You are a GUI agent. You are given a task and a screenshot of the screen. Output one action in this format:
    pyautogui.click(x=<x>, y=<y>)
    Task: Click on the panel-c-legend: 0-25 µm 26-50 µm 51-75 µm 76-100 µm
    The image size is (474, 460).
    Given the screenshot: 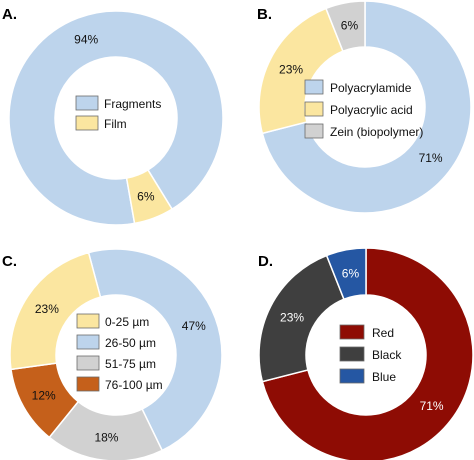 What is the action you would take?
    pyautogui.click(x=119, y=352)
    